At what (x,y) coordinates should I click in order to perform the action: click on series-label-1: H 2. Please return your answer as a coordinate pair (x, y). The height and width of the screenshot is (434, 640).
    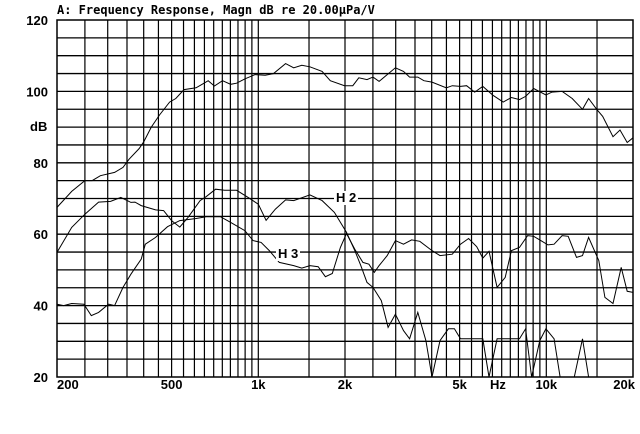
    Looking at the image, I should click on (346, 197).